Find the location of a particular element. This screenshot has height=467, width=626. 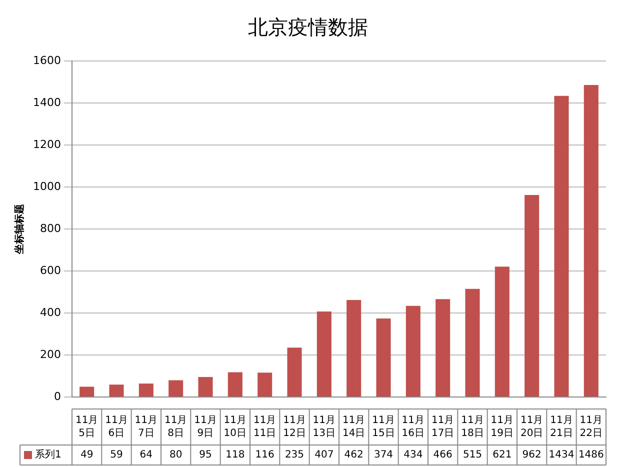

x-tick-label: 11月21日 is located at coordinates (561, 427).